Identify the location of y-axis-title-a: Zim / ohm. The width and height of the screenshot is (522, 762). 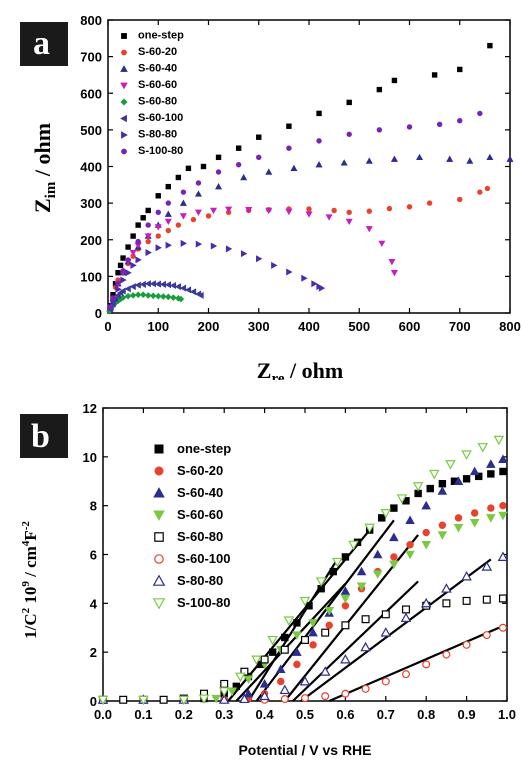
(44, 168).